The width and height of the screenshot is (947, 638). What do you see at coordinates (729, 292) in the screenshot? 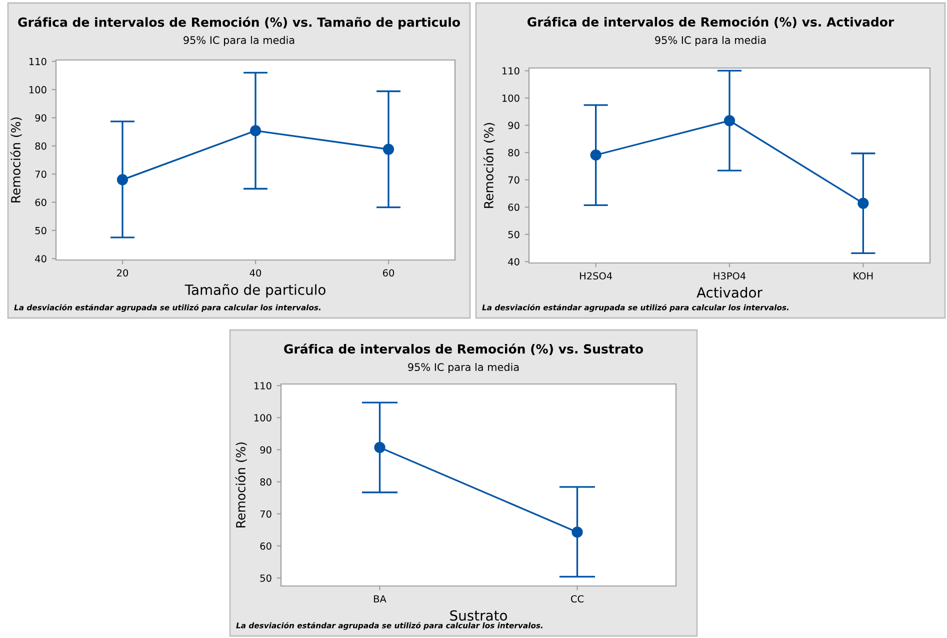
I see `x-axis-title: Activador` at bounding box center [729, 292].